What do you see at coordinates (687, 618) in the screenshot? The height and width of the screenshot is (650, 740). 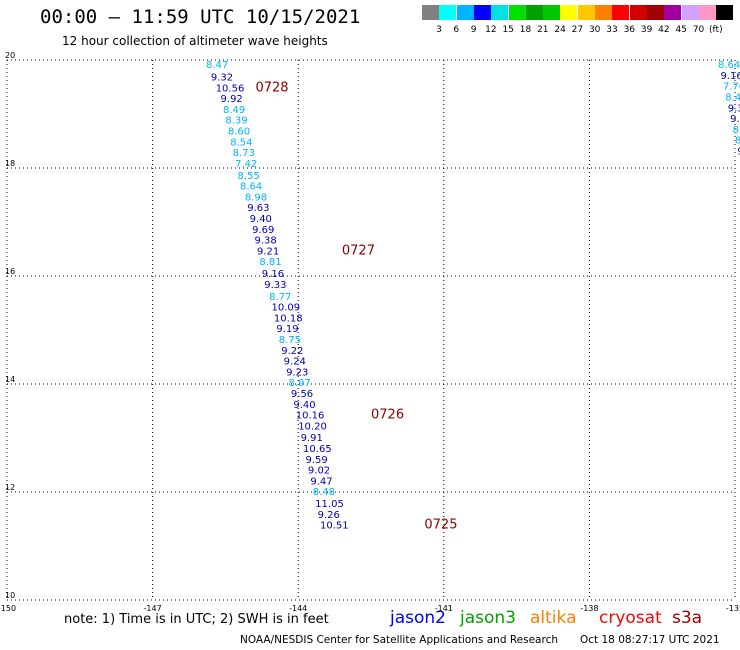 I see `legend-item-s3a: s3a` at bounding box center [687, 618].